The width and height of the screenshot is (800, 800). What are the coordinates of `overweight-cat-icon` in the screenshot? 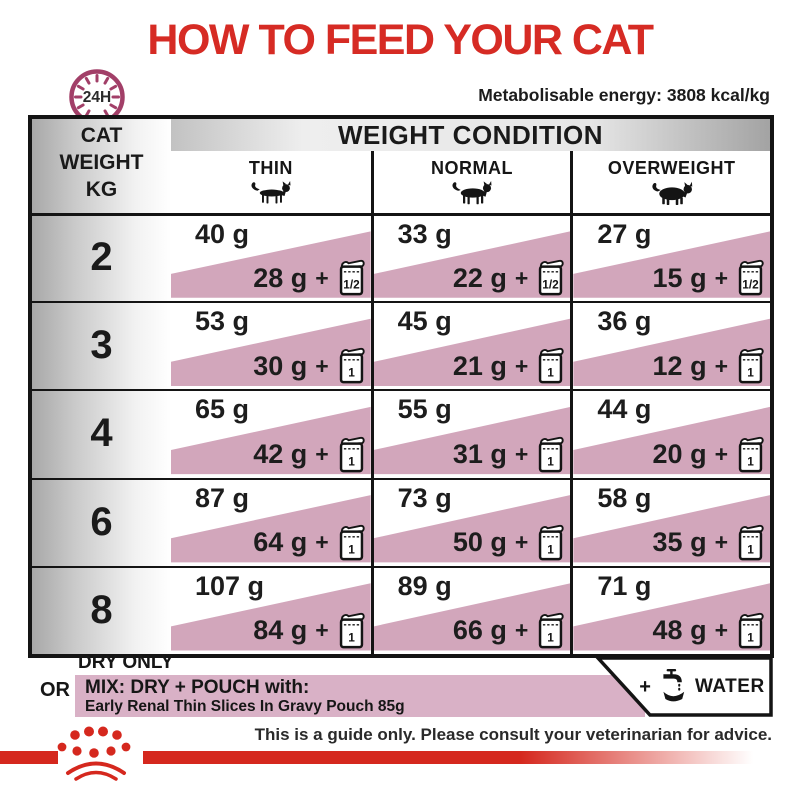 It's located at (672, 193).